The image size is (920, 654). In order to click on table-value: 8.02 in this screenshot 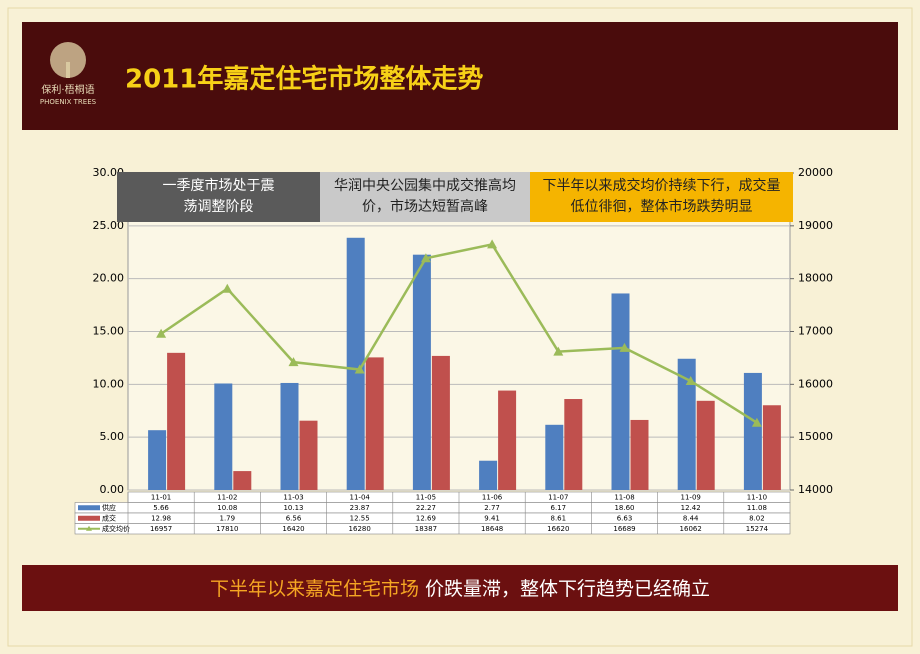, I will do `click(757, 518)`.